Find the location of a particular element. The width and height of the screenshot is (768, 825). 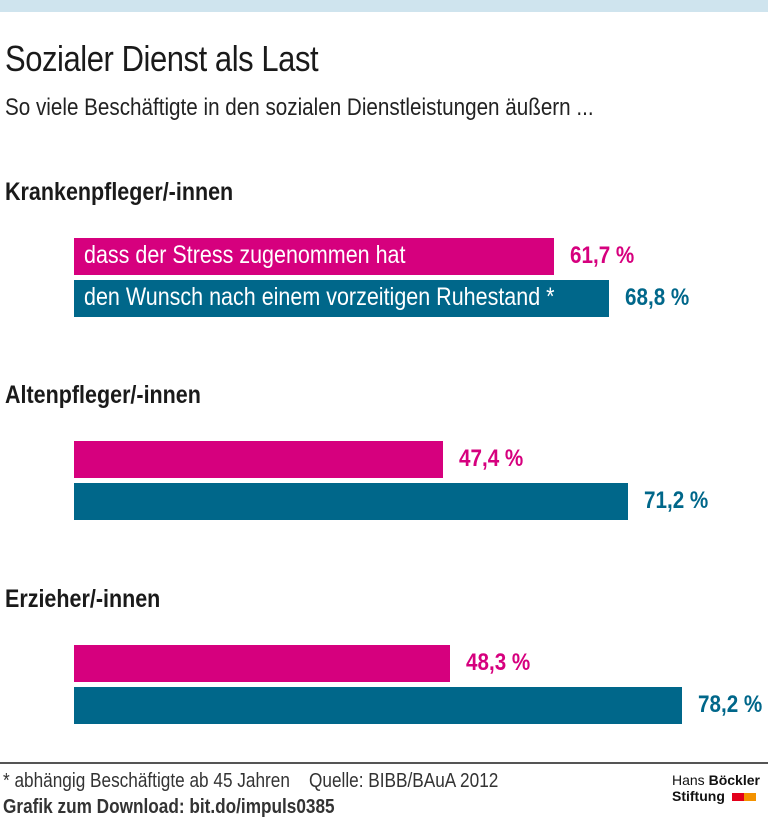

logo-red-square is located at coordinates (737, 797).